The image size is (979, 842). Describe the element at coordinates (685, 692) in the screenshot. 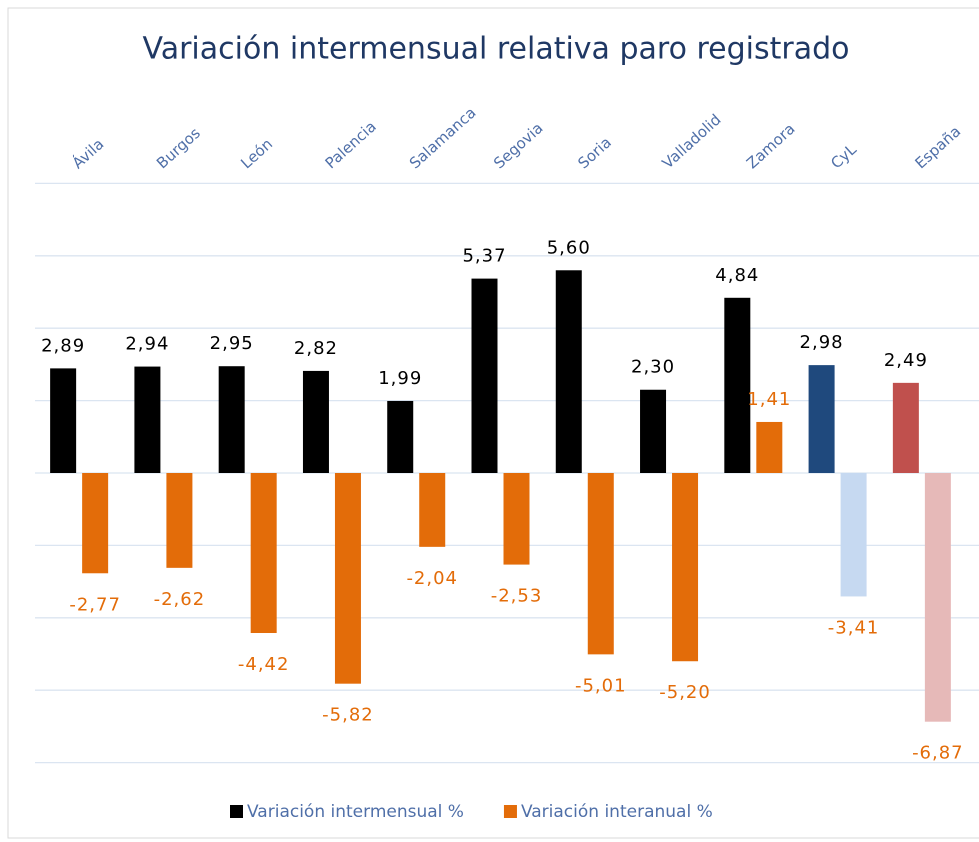

I see `value-label: -5,20` at that location.